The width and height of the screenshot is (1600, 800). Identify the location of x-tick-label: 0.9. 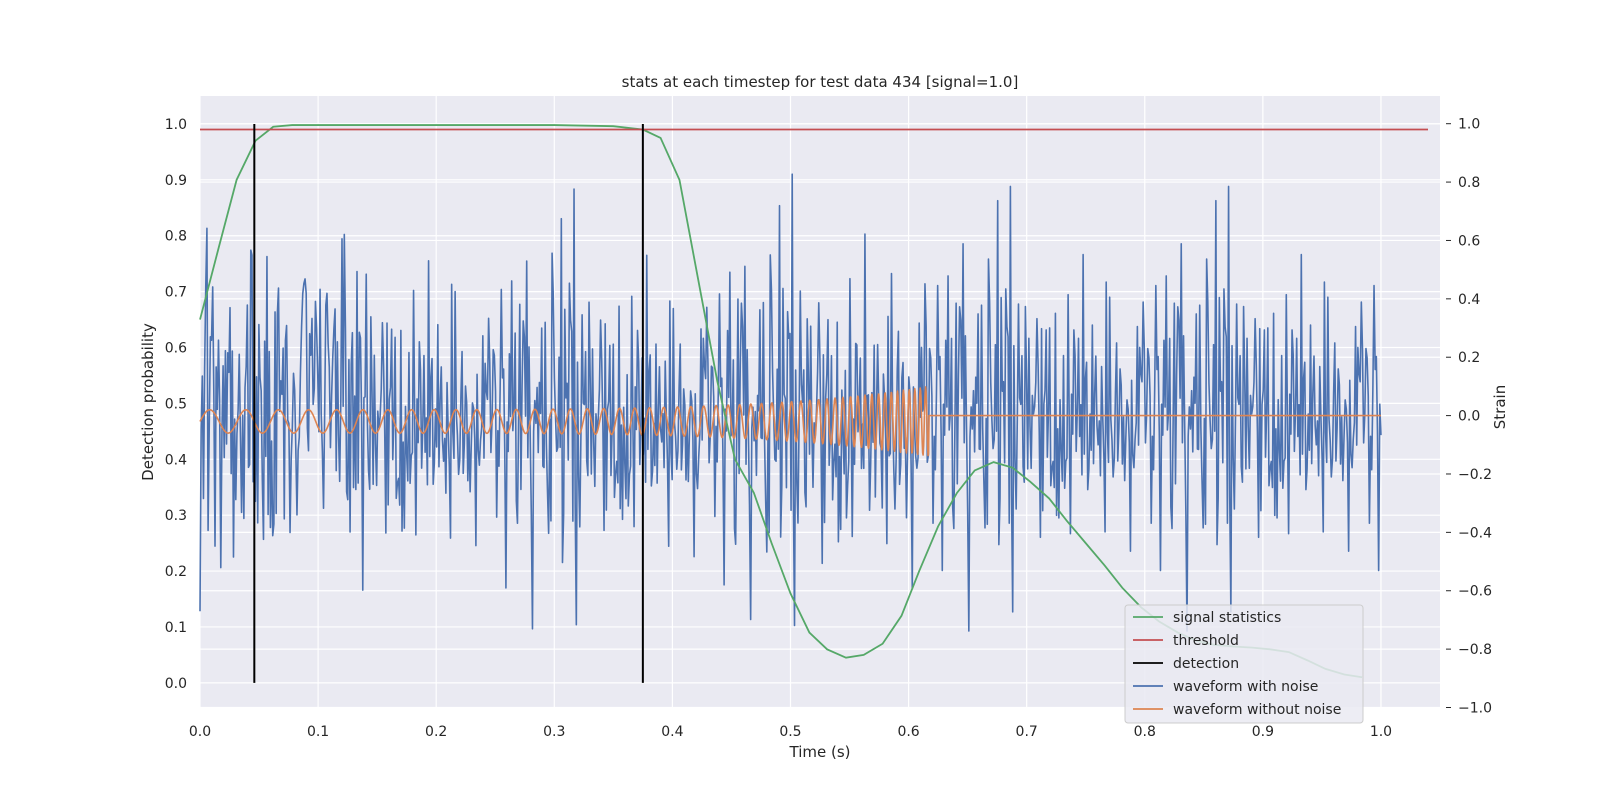
(1263, 732).